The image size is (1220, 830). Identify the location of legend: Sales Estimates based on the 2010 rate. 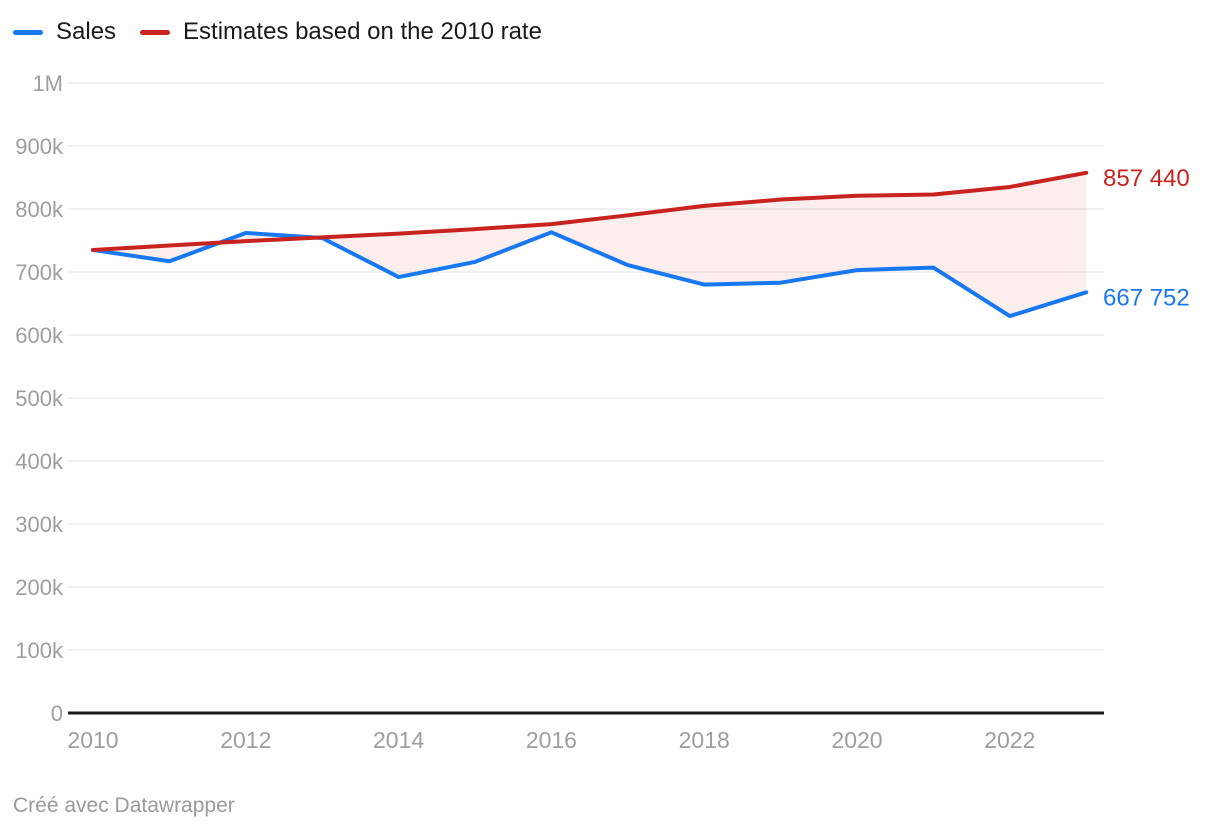
(277, 32).